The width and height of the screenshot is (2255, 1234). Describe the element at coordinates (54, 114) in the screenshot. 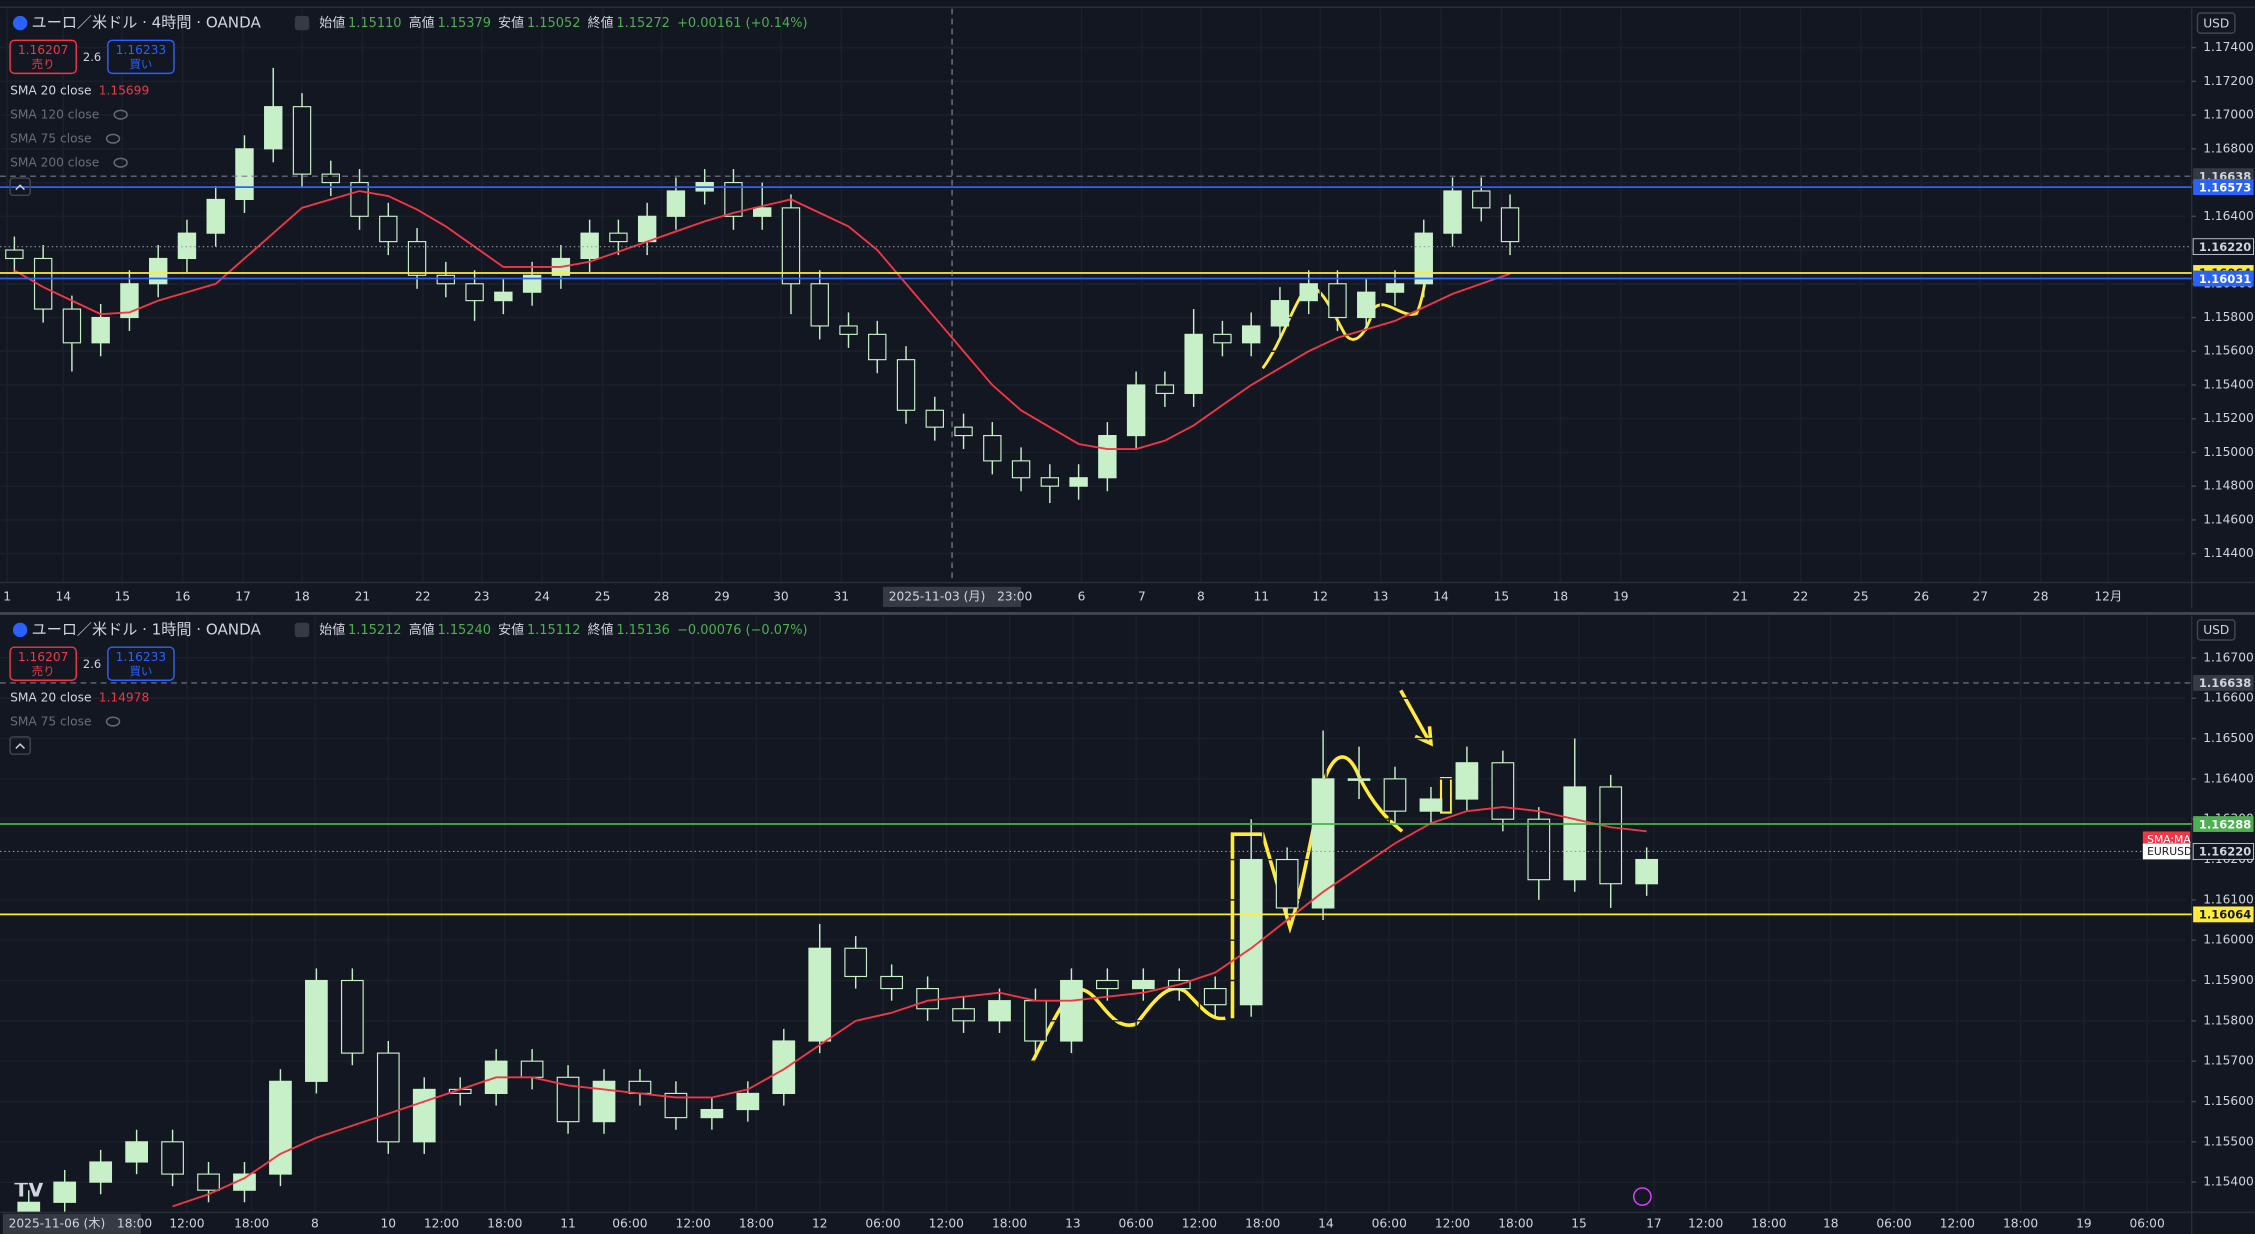

I see `indicator-row: SMA 120 close` at that location.